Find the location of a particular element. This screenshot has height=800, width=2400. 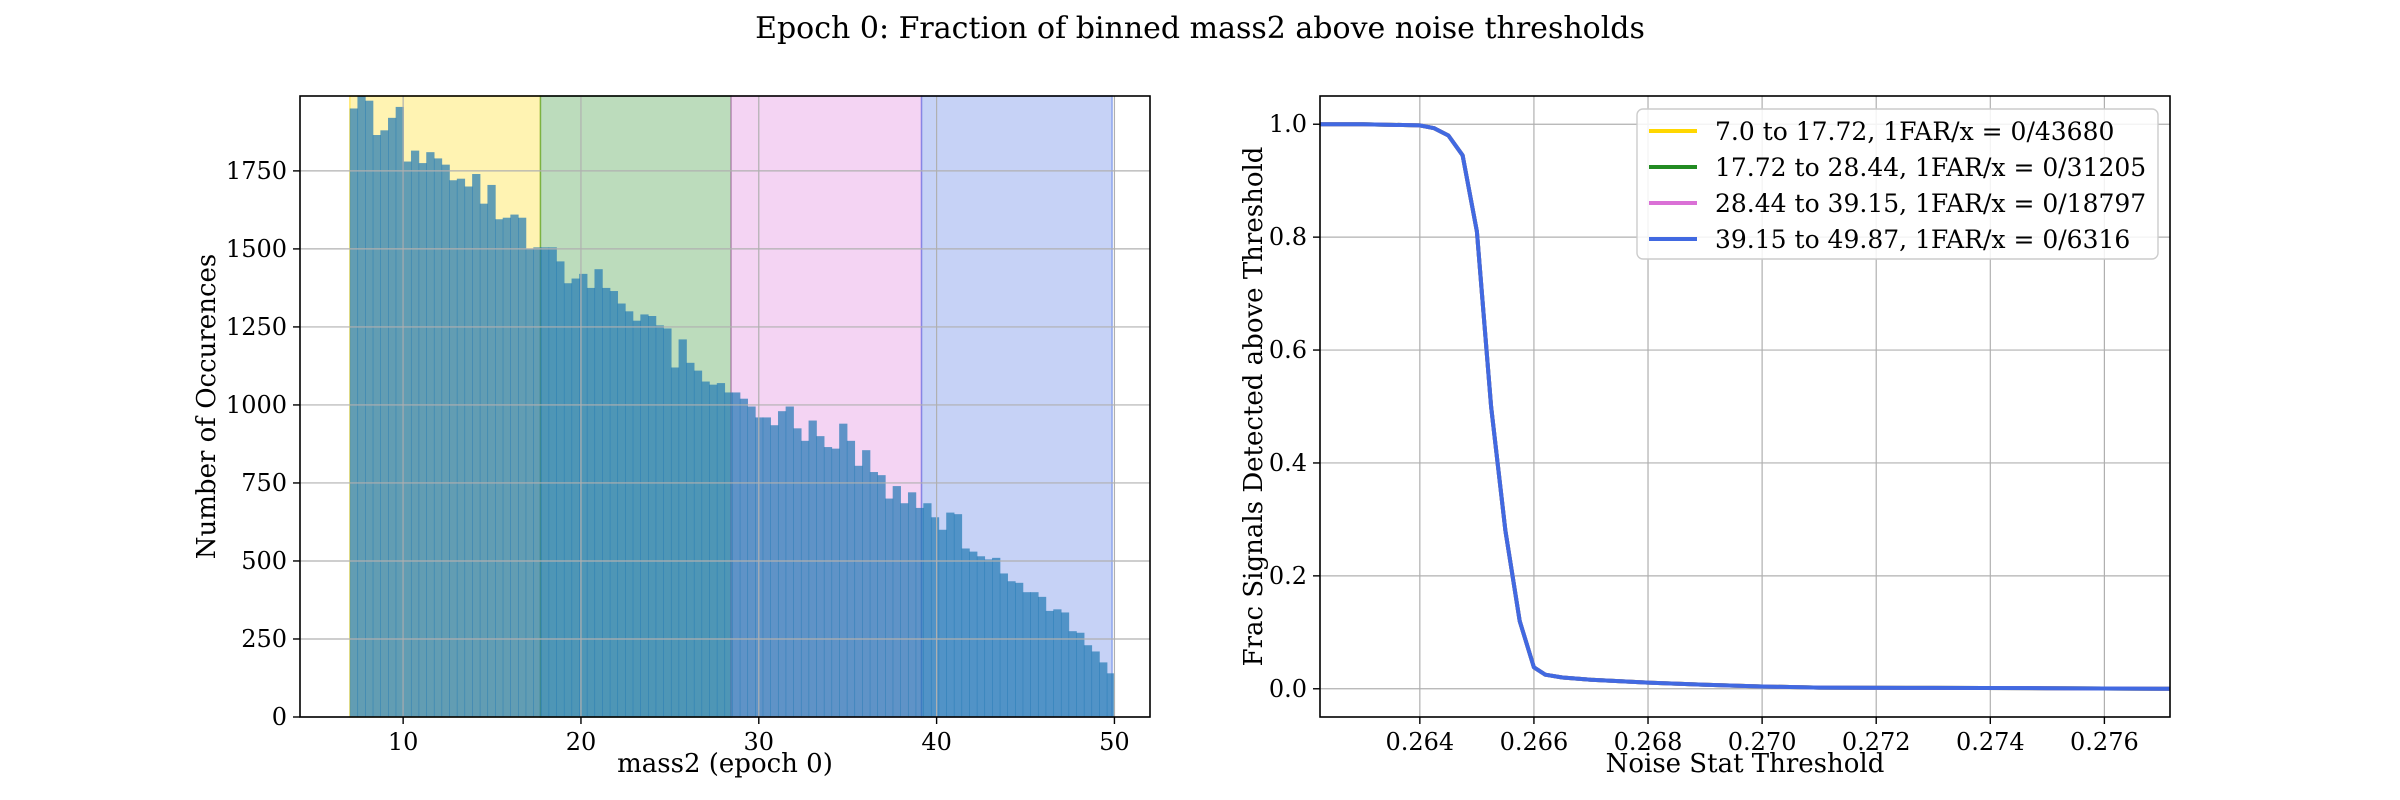

y-tick-label: 1750 is located at coordinates (256, 171).